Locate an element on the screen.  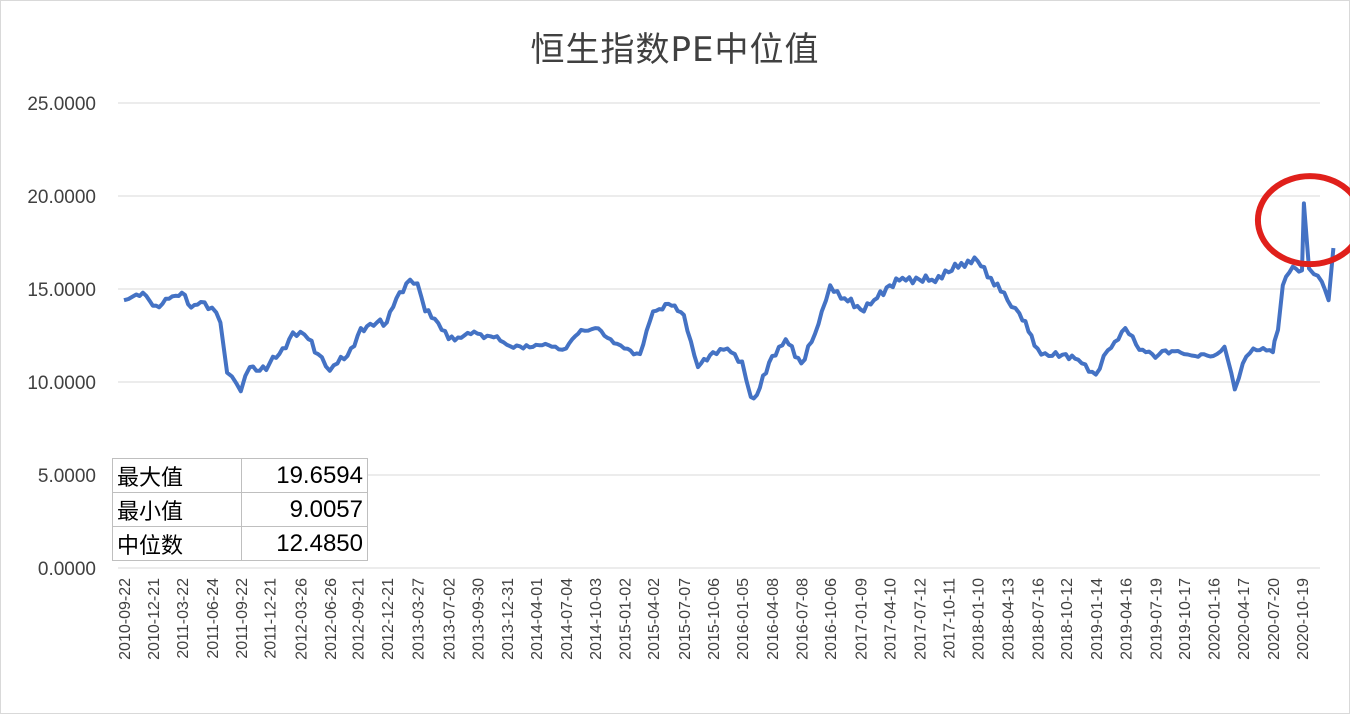
x-tick-label: 2018-01-10 is located at coordinates (979, 619).